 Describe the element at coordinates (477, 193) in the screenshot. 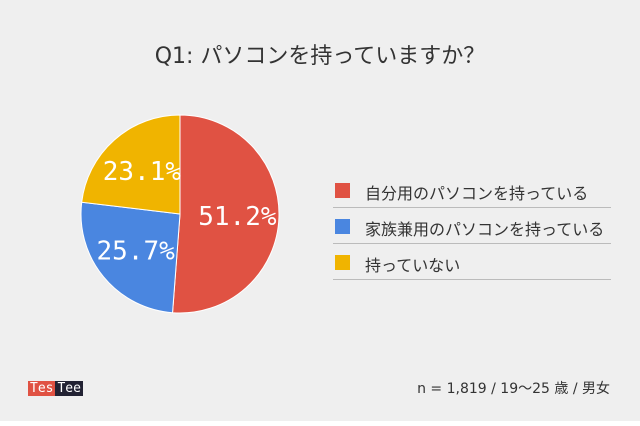

I see `legend-label: 自分用のパソコンを持っている` at that location.